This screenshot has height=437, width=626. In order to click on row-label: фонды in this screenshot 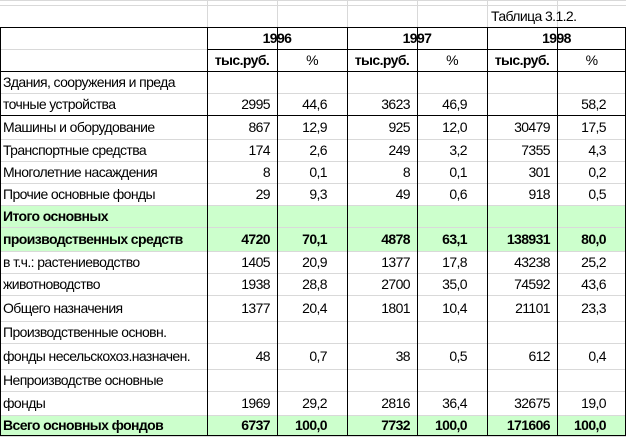, I will do `click(24, 403)`.